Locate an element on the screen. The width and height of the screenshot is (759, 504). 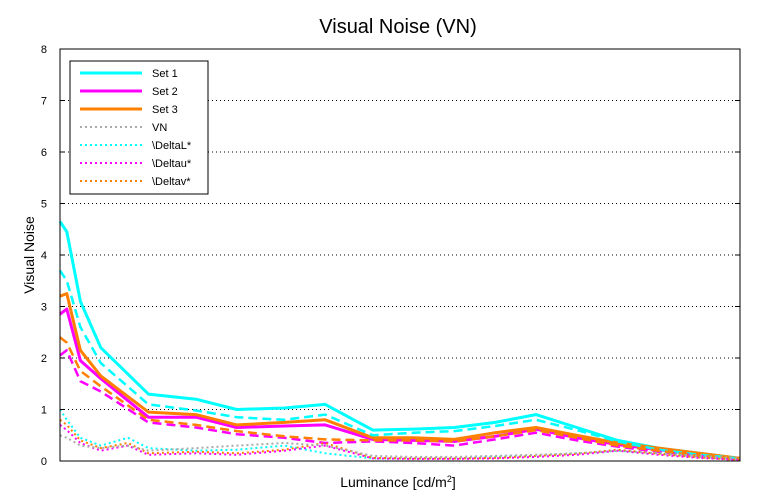
legend-label-2: Set 3 is located at coordinates (165, 110).